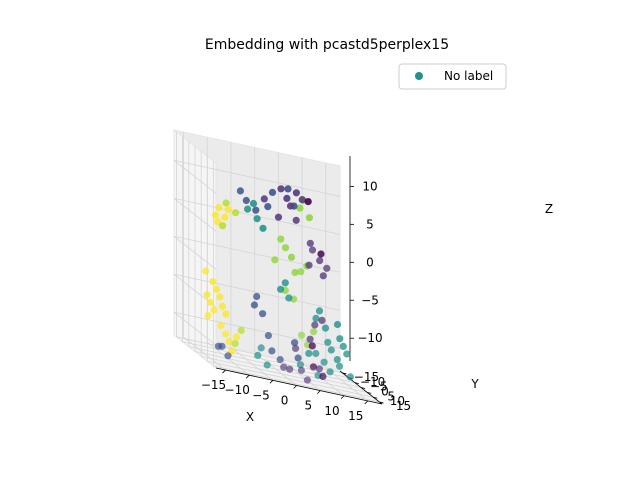  What do you see at coordinates (237, 390) in the screenshot?
I see `x-tick-label: −10` at bounding box center [237, 390].